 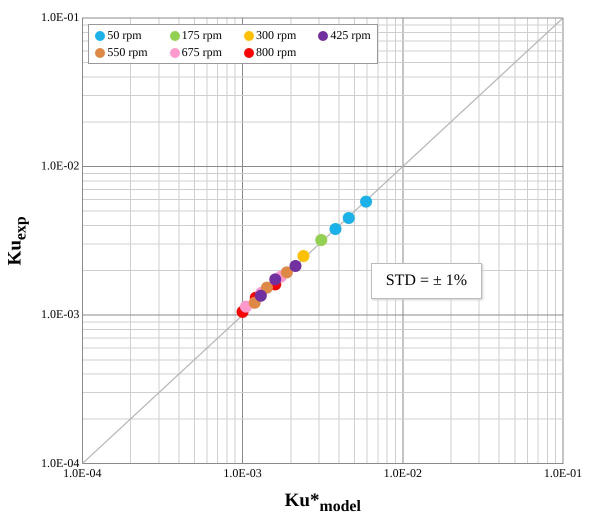 I want to click on y-tick-label: 1.0E-01, so click(x=60, y=17).